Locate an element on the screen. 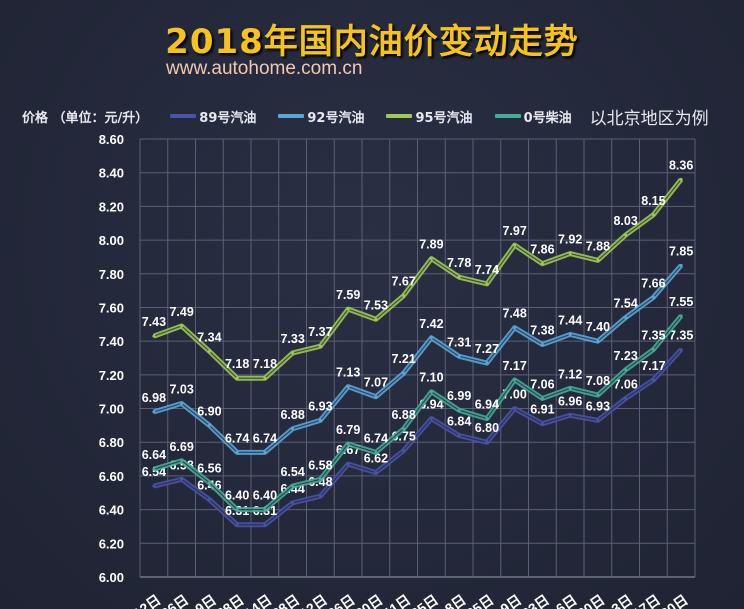 The height and width of the screenshot is (609, 744). data-label: 7.43 is located at coordinates (154, 322).